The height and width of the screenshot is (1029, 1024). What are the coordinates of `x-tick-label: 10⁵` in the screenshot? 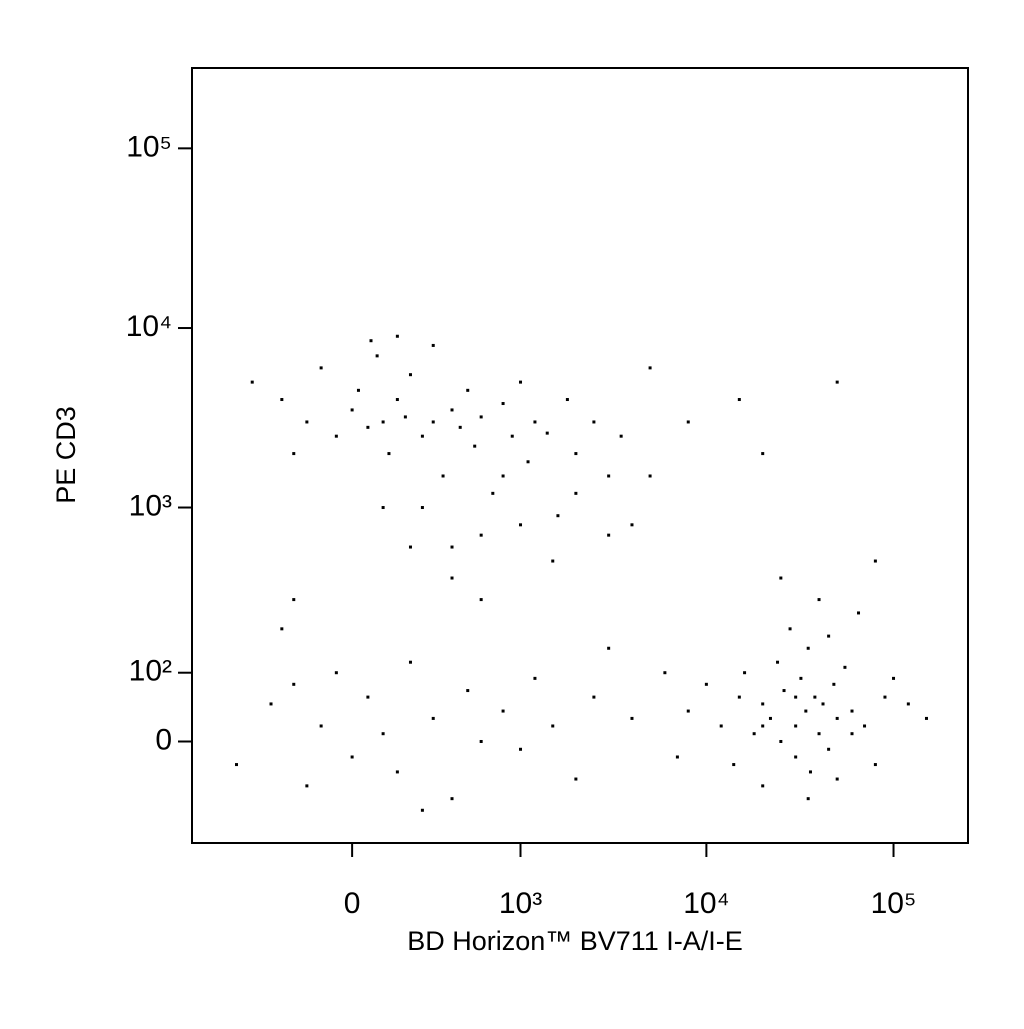 It's located at (894, 903).